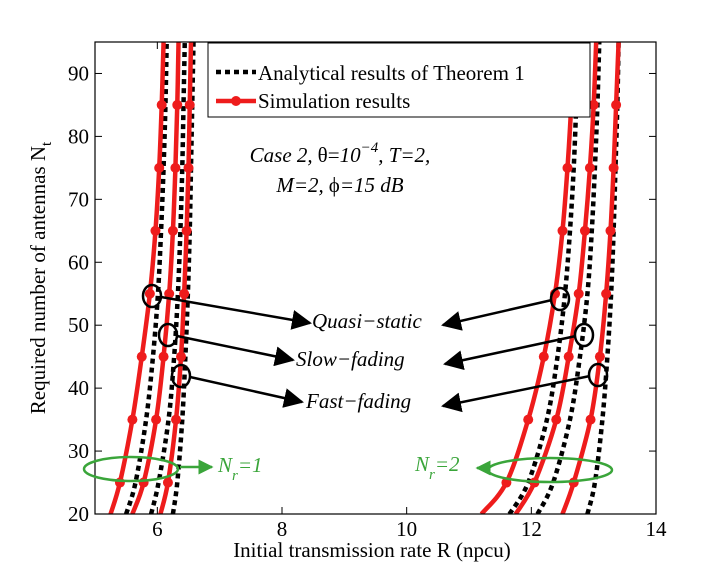 The height and width of the screenshot is (574, 723). Describe the element at coordinates (225, 465) in the screenshot. I see `label-nr1-n: N` at that location.